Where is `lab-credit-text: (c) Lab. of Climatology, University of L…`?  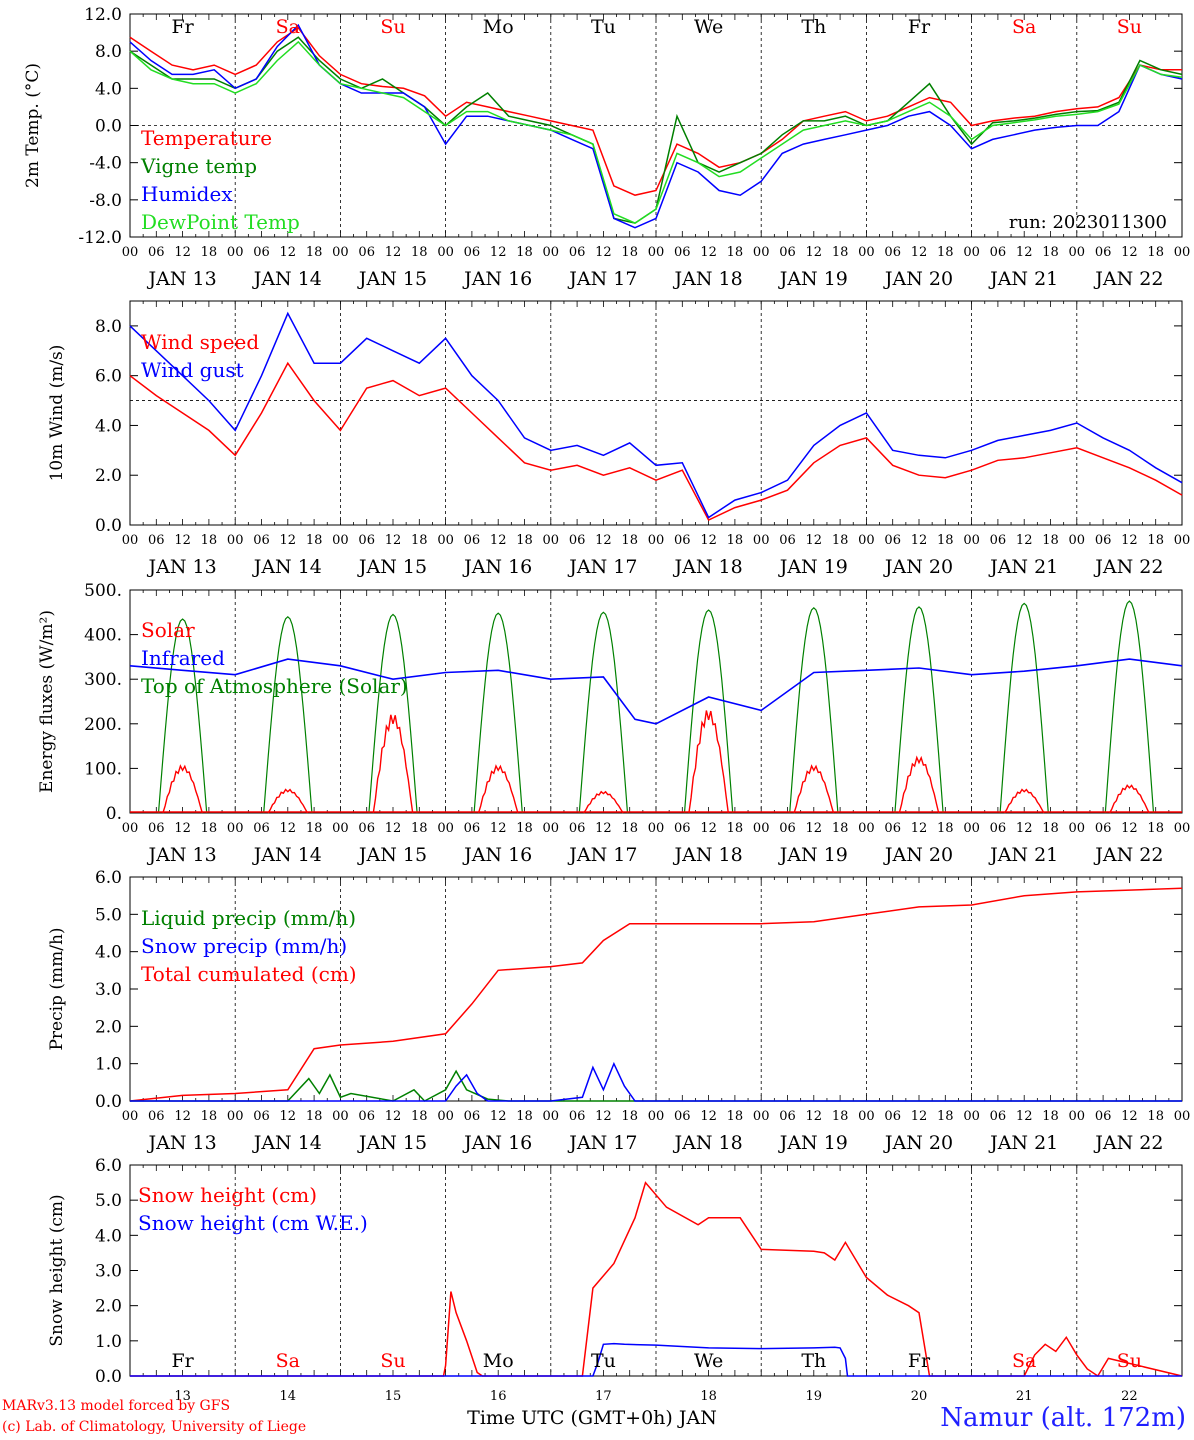 lab-credit-text: (c) Lab. of Climatology, University of L… is located at coordinates (154, 1427).